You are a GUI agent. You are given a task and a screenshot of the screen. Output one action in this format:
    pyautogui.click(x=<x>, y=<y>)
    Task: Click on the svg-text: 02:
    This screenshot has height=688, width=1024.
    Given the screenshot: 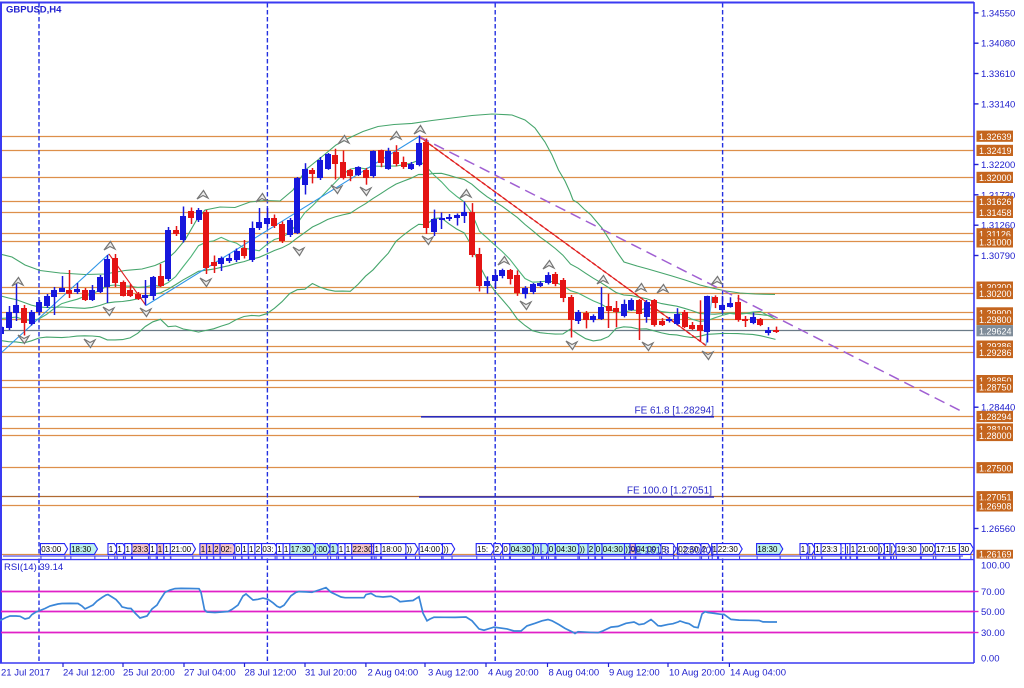 What is the action you would take?
    pyautogui.click(x=226, y=549)
    